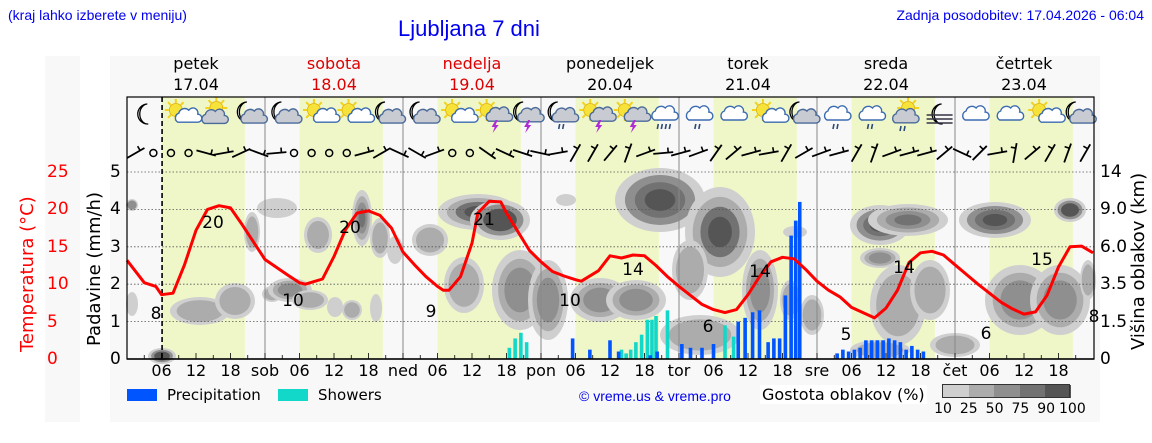 The image size is (1152, 443). I want to click on density-level-label: 10, so click(943, 409).